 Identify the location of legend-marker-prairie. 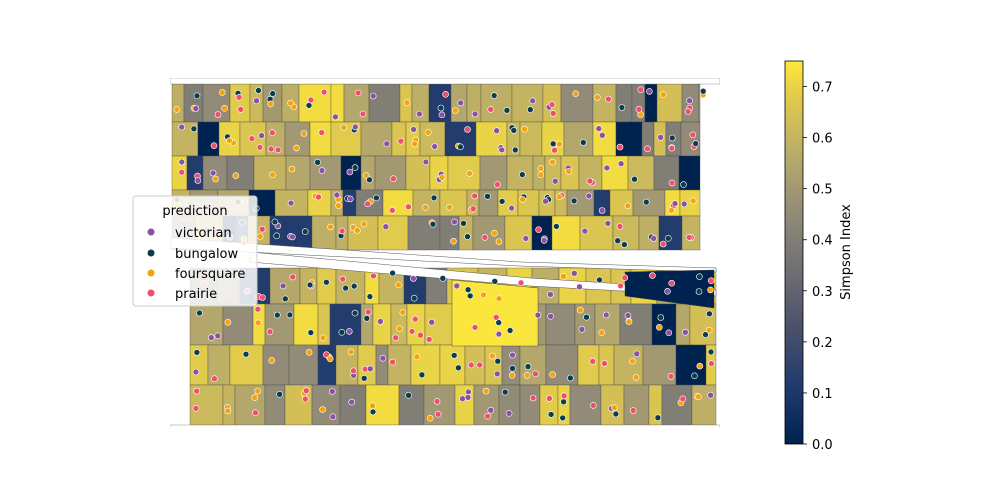
(151, 293).